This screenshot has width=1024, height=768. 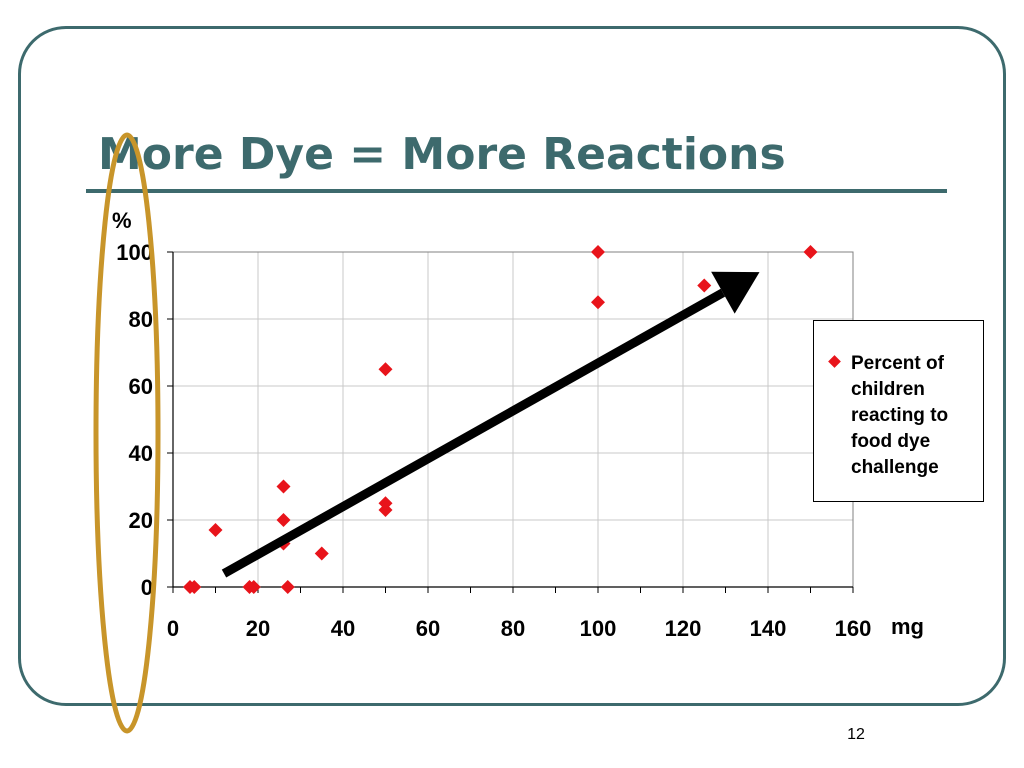 What do you see at coordinates (134, 252) in the screenshot?
I see `y-tick-label: 100` at bounding box center [134, 252].